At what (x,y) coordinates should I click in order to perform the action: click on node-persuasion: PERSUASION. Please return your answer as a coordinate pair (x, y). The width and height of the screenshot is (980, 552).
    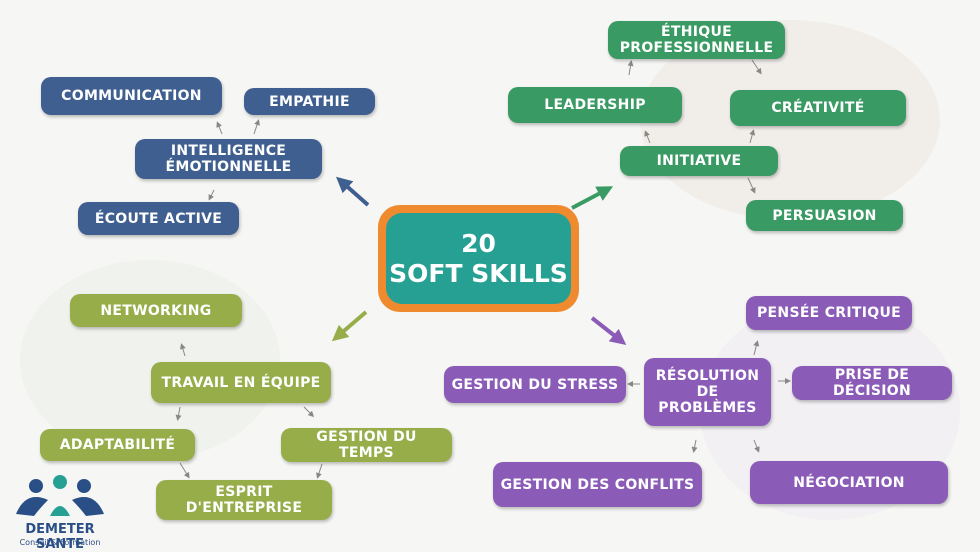
    Looking at the image, I should click on (824, 215).